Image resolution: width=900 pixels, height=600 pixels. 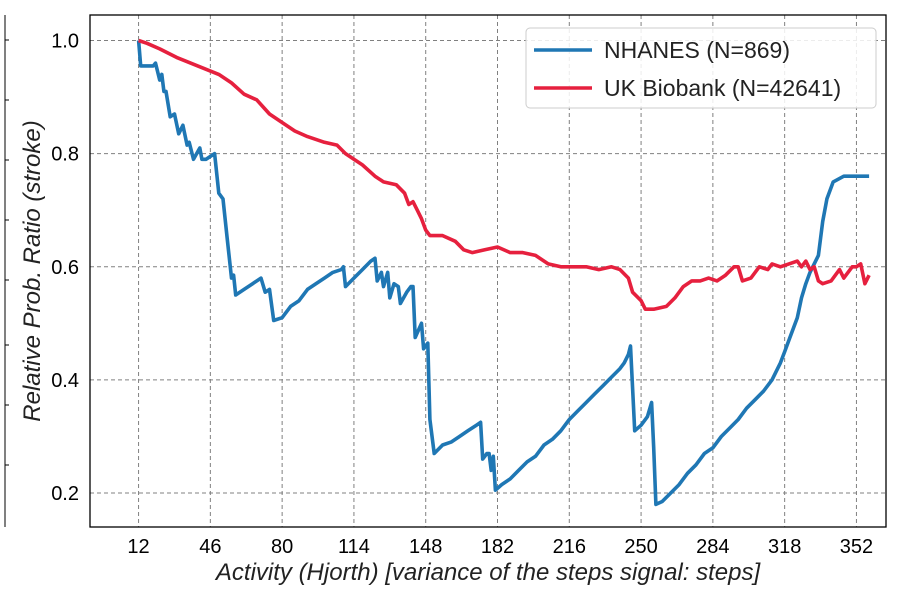 What do you see at coordinates (722, 88) in the screenshot?
I see `legend-label-1: UK Biobank (N=42641)` at bounding box center [722, 88].